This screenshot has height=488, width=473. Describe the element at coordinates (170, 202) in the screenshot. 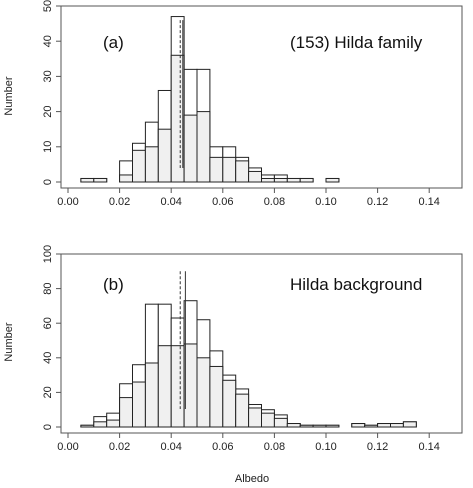

I see `panel-a-x-tick-label: 0.04` at that location.